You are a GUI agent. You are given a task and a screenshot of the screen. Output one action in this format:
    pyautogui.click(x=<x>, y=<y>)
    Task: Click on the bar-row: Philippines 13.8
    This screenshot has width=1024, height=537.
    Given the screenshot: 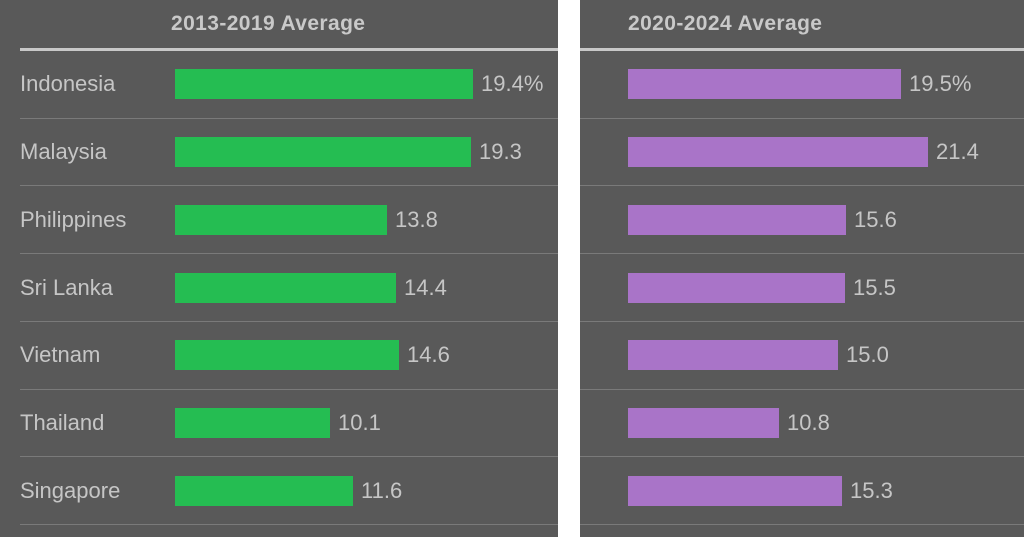 What is the action you would take?
    pyautogui.click(x=289, y=220)
    